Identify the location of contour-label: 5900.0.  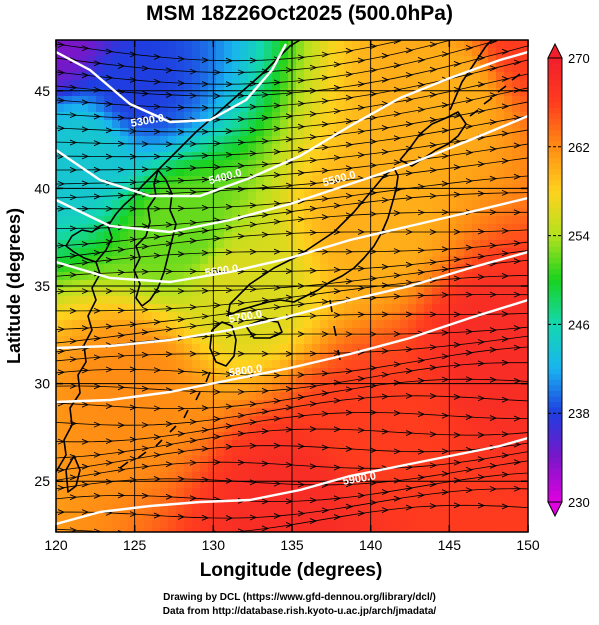
(359, 479).